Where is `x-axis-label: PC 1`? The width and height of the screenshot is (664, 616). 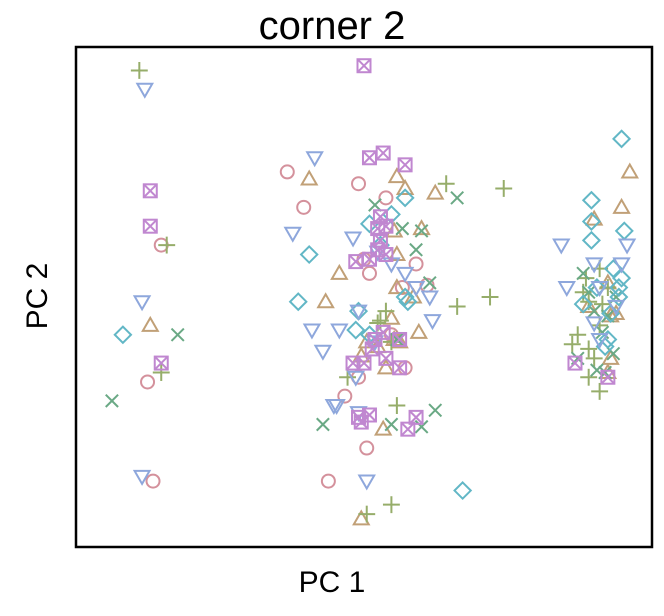
x-axis-label: PC 1 is located at coordinates (332, 582).